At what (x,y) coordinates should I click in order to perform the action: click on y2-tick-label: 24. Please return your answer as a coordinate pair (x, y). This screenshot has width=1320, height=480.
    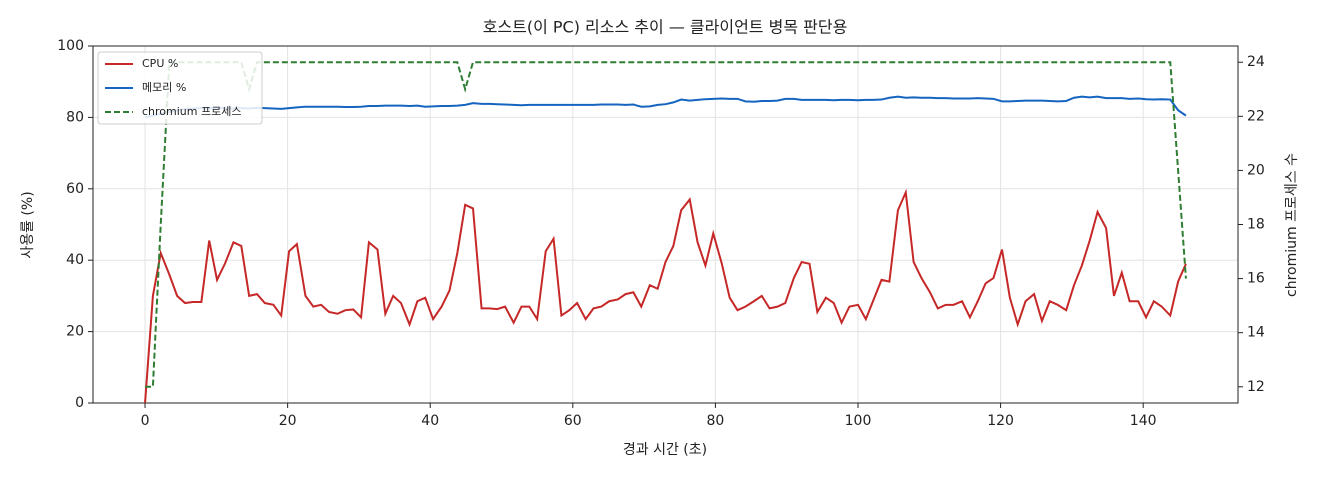
    Looking at the image, I should click on (1256, 62).